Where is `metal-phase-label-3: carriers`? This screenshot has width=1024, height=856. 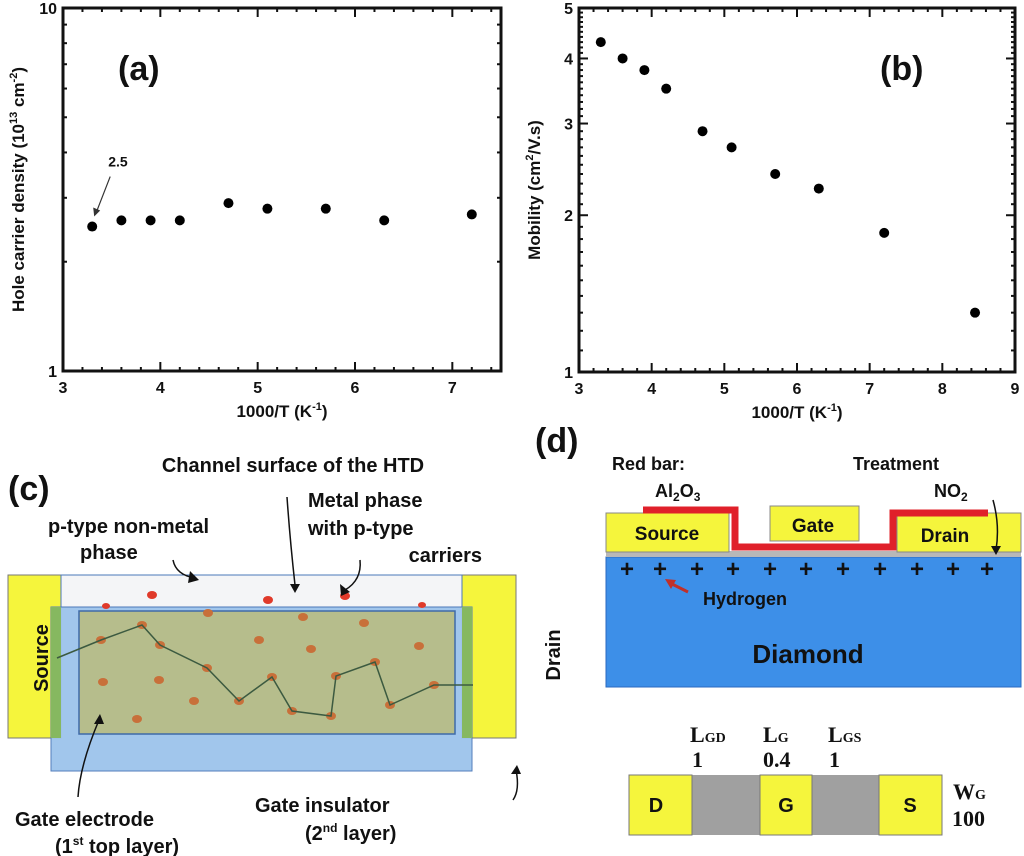
metal-phase-label-3: carriers is located at coordinates (445, 556).